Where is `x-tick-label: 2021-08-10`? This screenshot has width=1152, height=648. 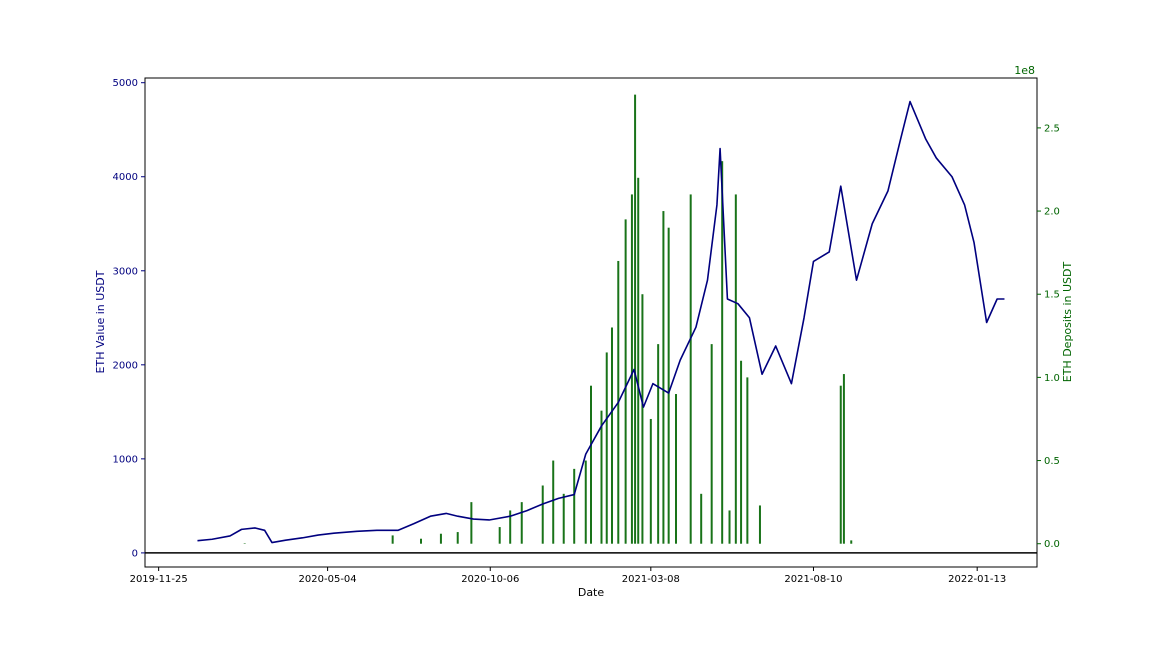 x-tick-label: 2021-08-10 is located at coordinates (813, 579).